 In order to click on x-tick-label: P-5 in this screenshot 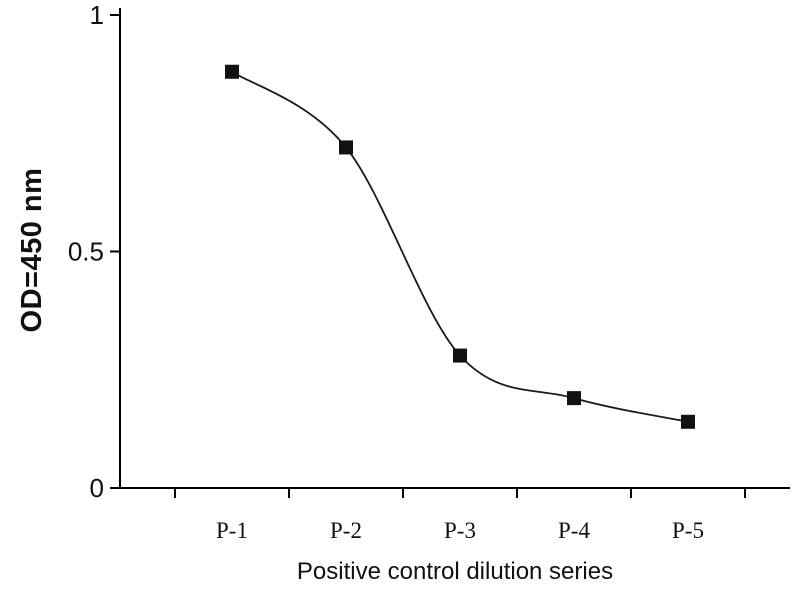, I will do `click(688, 530)`.